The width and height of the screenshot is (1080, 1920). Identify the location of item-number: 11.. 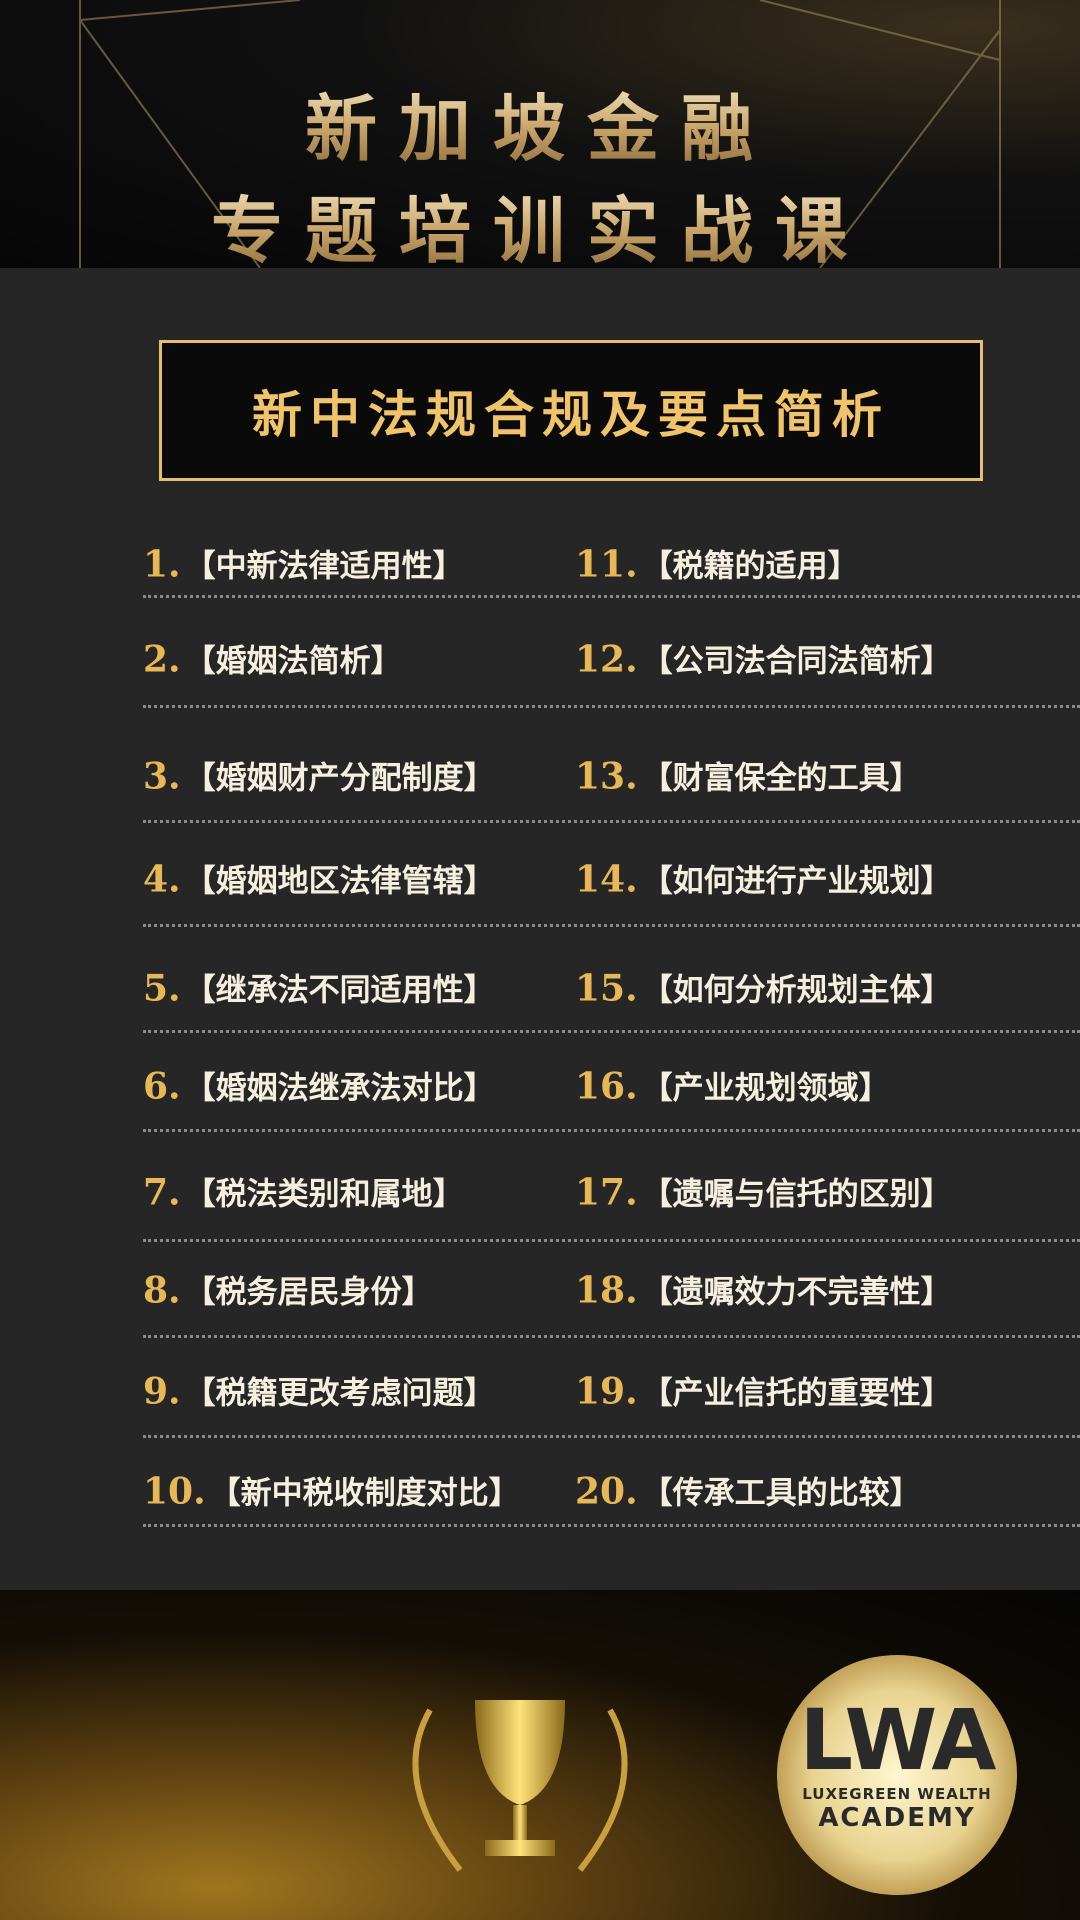
(606, 564).